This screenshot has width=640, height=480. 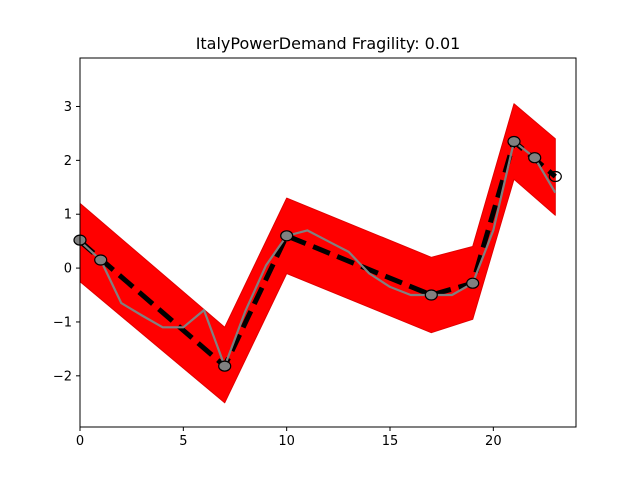 I want to click on y-tick-label-1: −1, so click(x=62, y=322).